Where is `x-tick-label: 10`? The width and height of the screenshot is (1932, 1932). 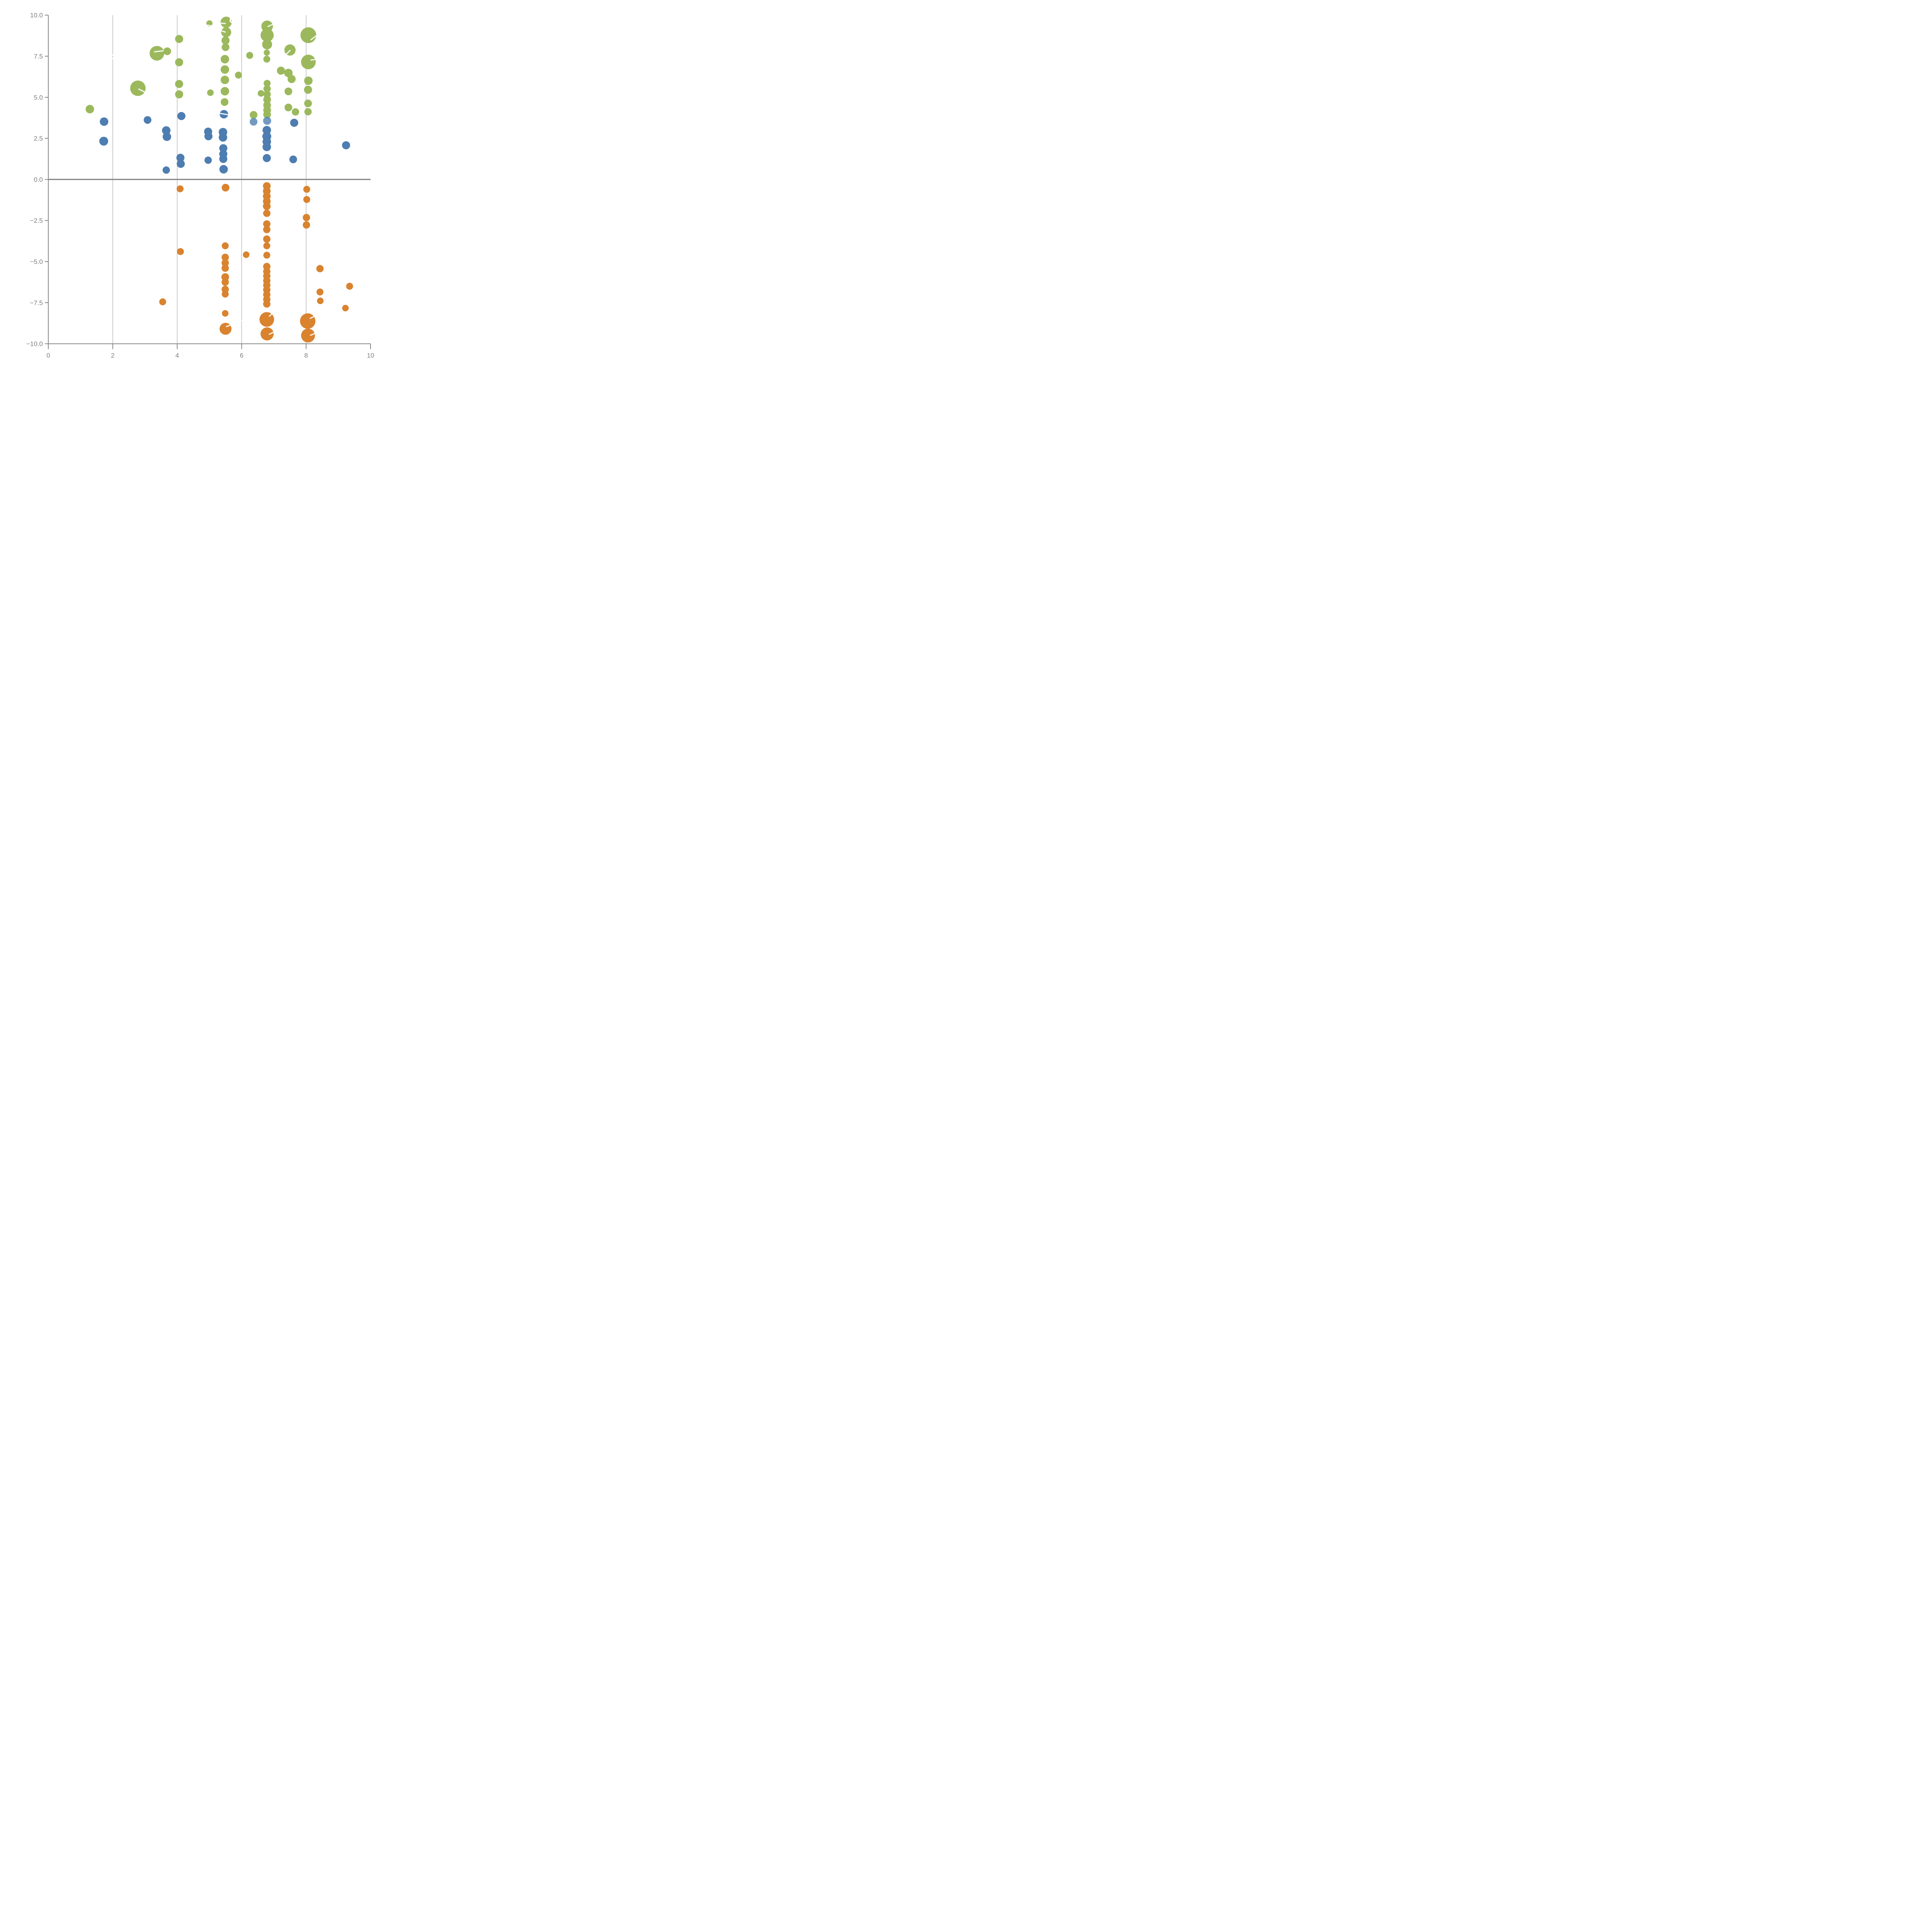
x-tick-label: 10 is located at coordinates (371, 355).